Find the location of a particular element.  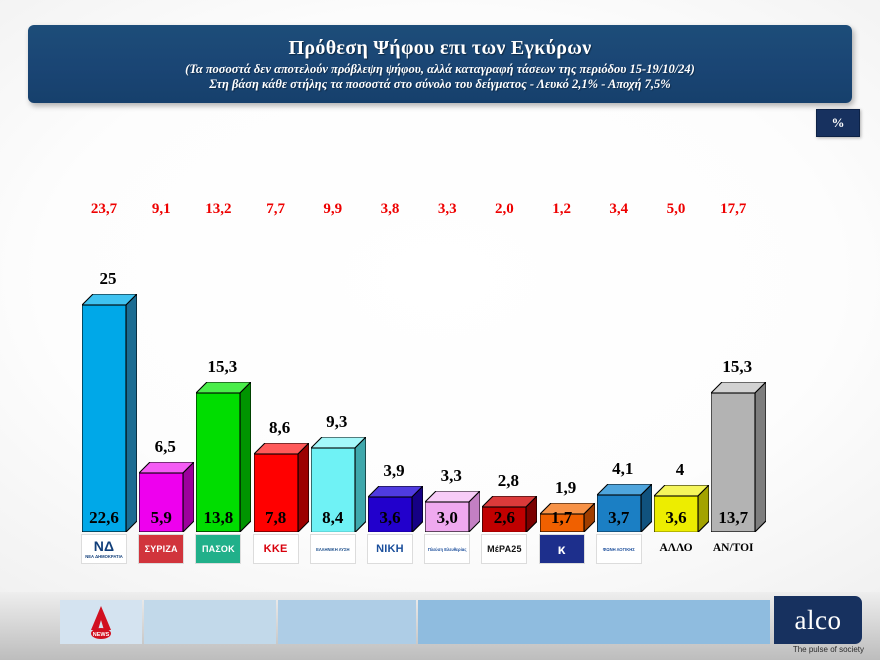

bar-value-outer-kke: 8,6 is located at coordinates (279, 427).